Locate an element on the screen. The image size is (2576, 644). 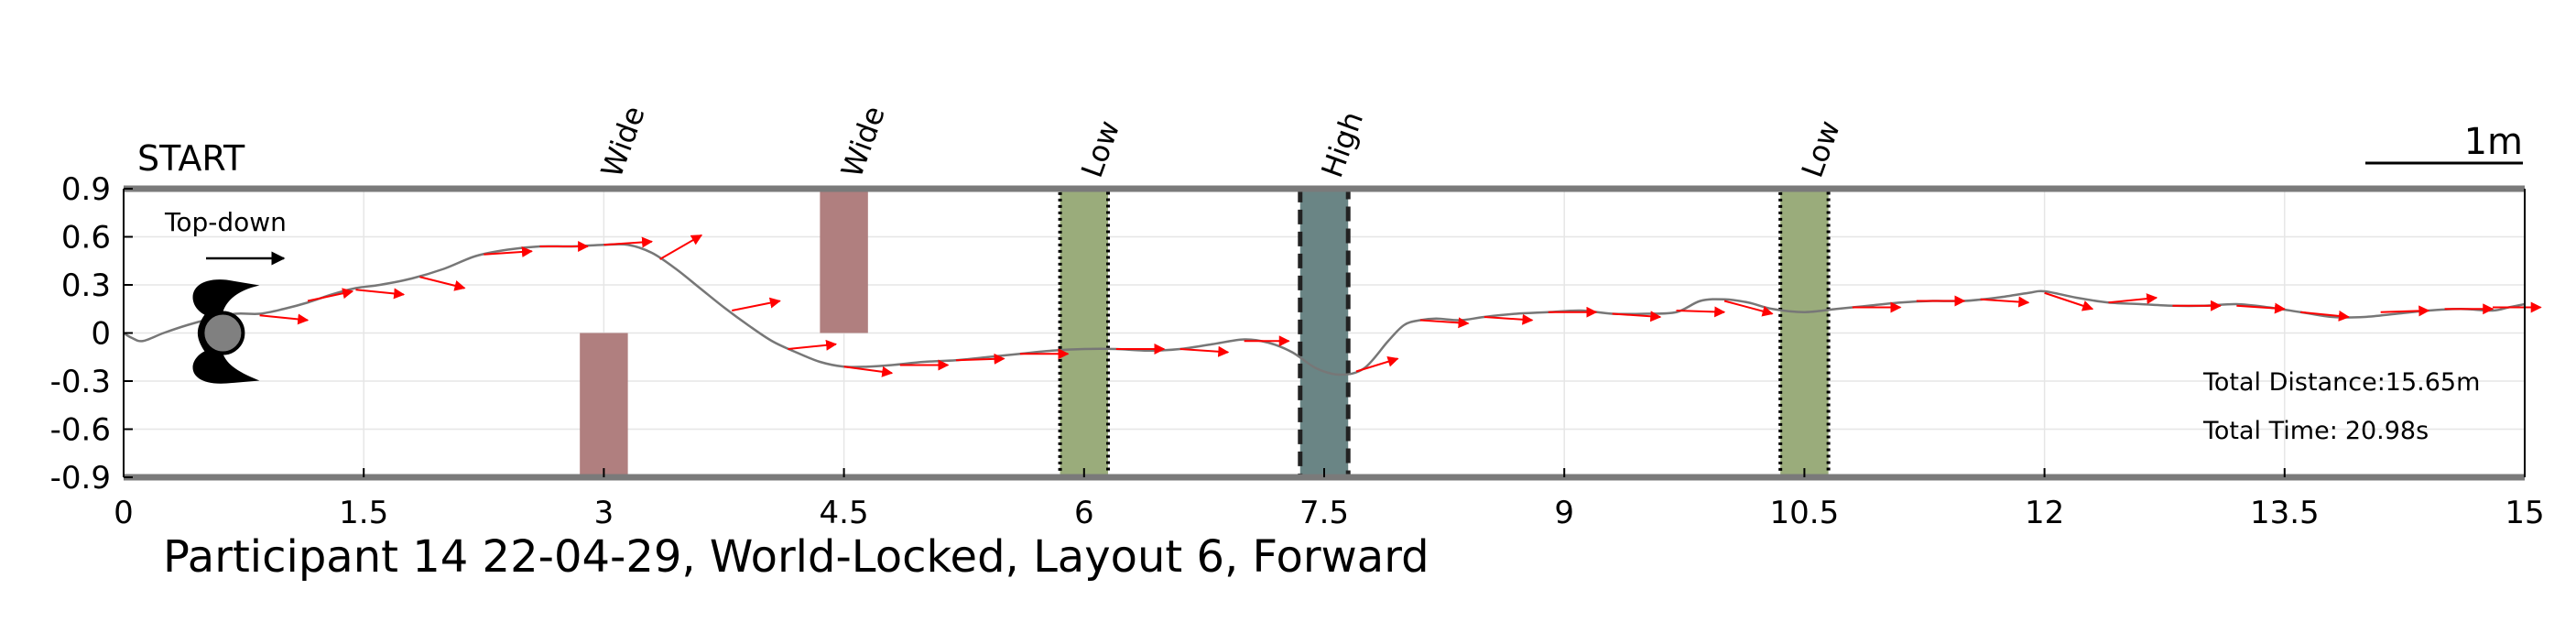
direction-label: Top-down is located at coordinates (225, 222).